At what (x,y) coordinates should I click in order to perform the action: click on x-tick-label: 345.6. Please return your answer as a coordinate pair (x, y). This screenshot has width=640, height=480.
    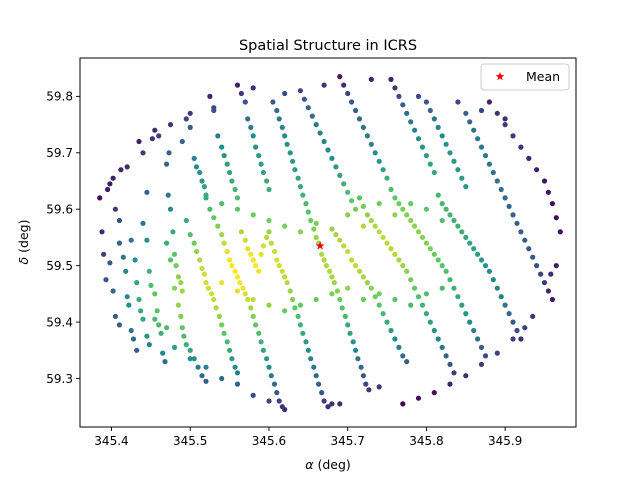
    Looking at the image, I should click on (269, 441).